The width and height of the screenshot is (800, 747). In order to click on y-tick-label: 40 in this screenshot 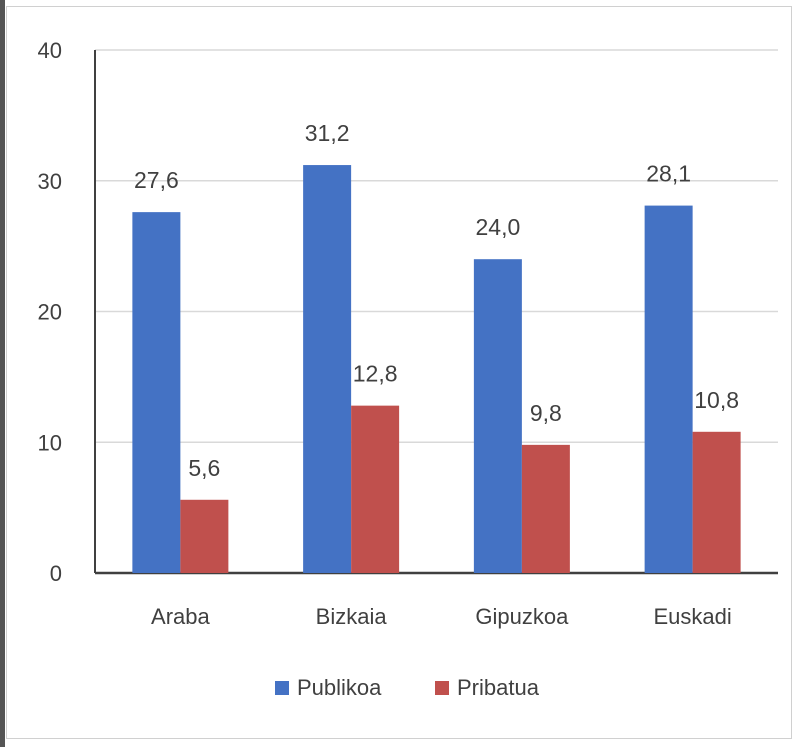, I will do `click(50, 50)`.